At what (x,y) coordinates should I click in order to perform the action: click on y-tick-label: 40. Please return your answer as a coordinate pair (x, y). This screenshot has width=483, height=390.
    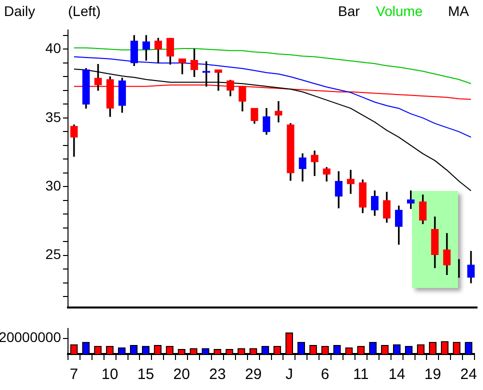
    Looking at the image, I should click on (53, 48).